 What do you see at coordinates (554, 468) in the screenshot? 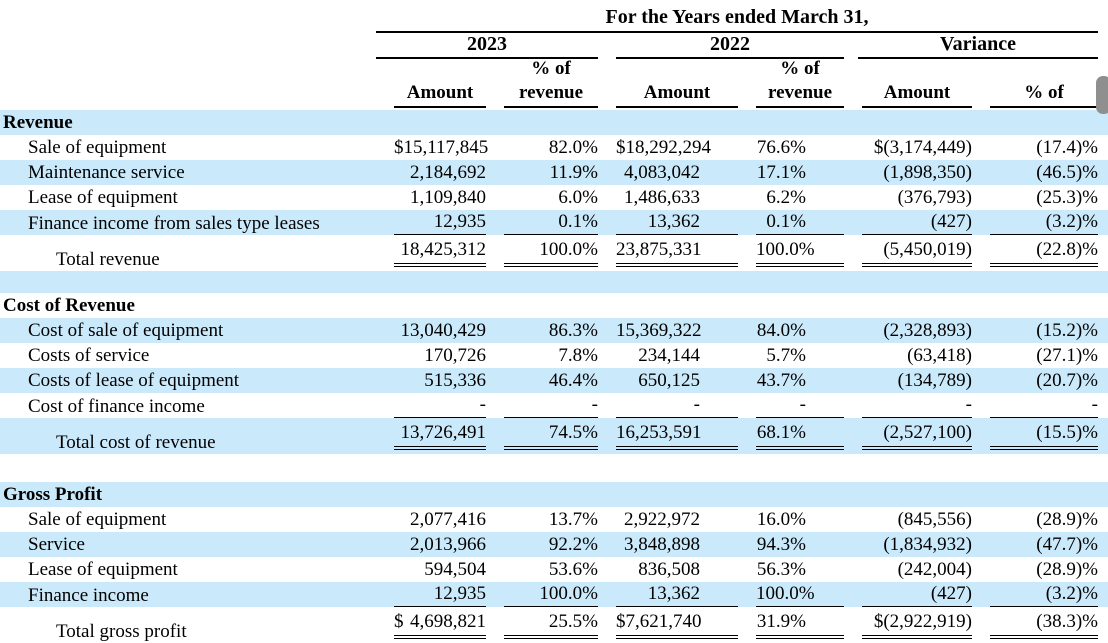
I see `spacer-row` at bounding box center [554, 468].